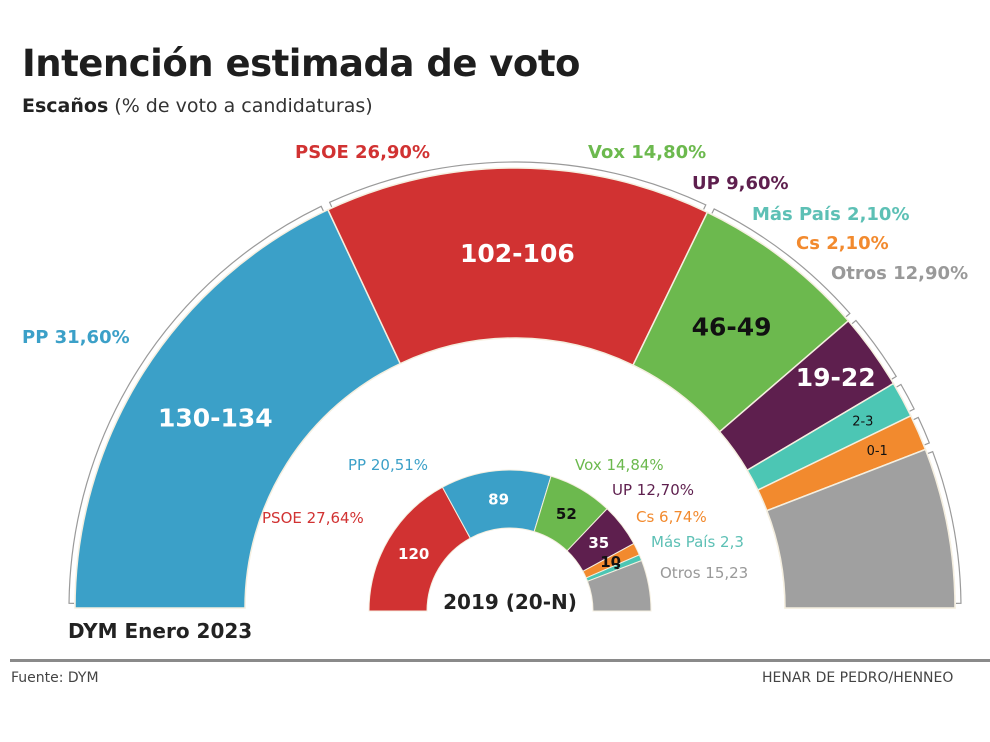 This screenshot has width=990, height=742. What do you see at coordinates (55, 678) in the screenshot?
I see `source-note: Fuente: DYM` at bounding box center [55, 678].